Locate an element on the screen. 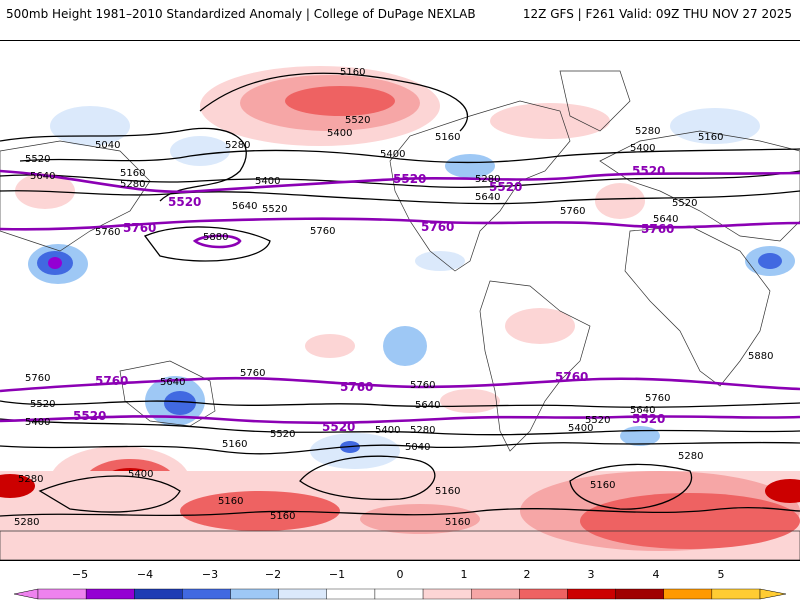 The width and height of the screenshot is (800, 600). colorbar-arrow-low is located at coordinates (26, 594).